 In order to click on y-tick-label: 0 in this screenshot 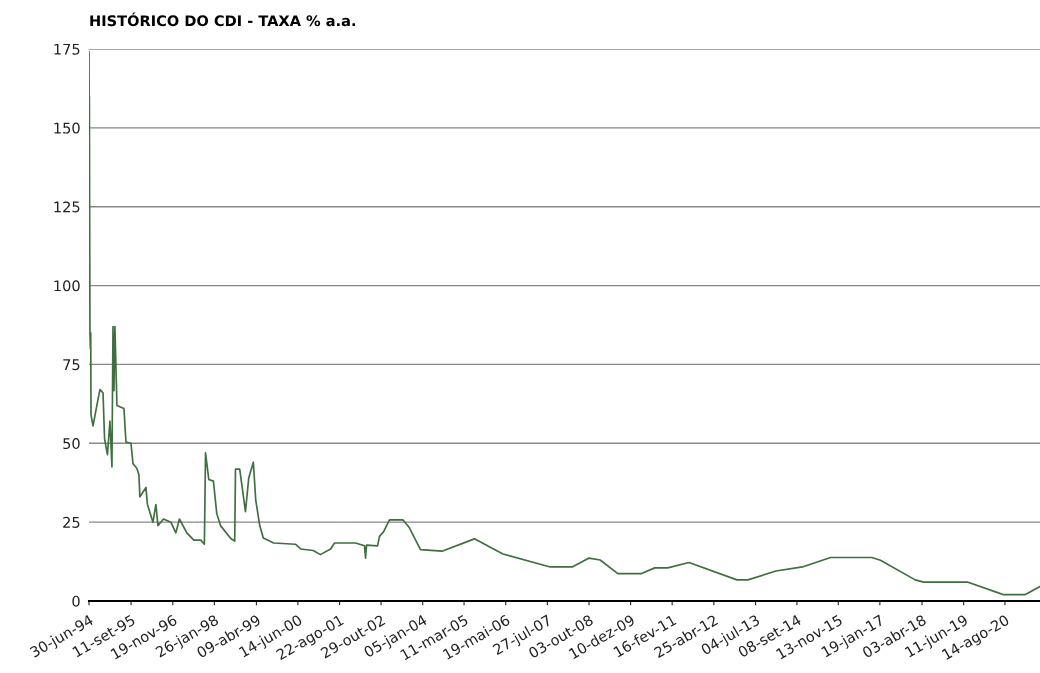, I will do `click(76, 601)`.